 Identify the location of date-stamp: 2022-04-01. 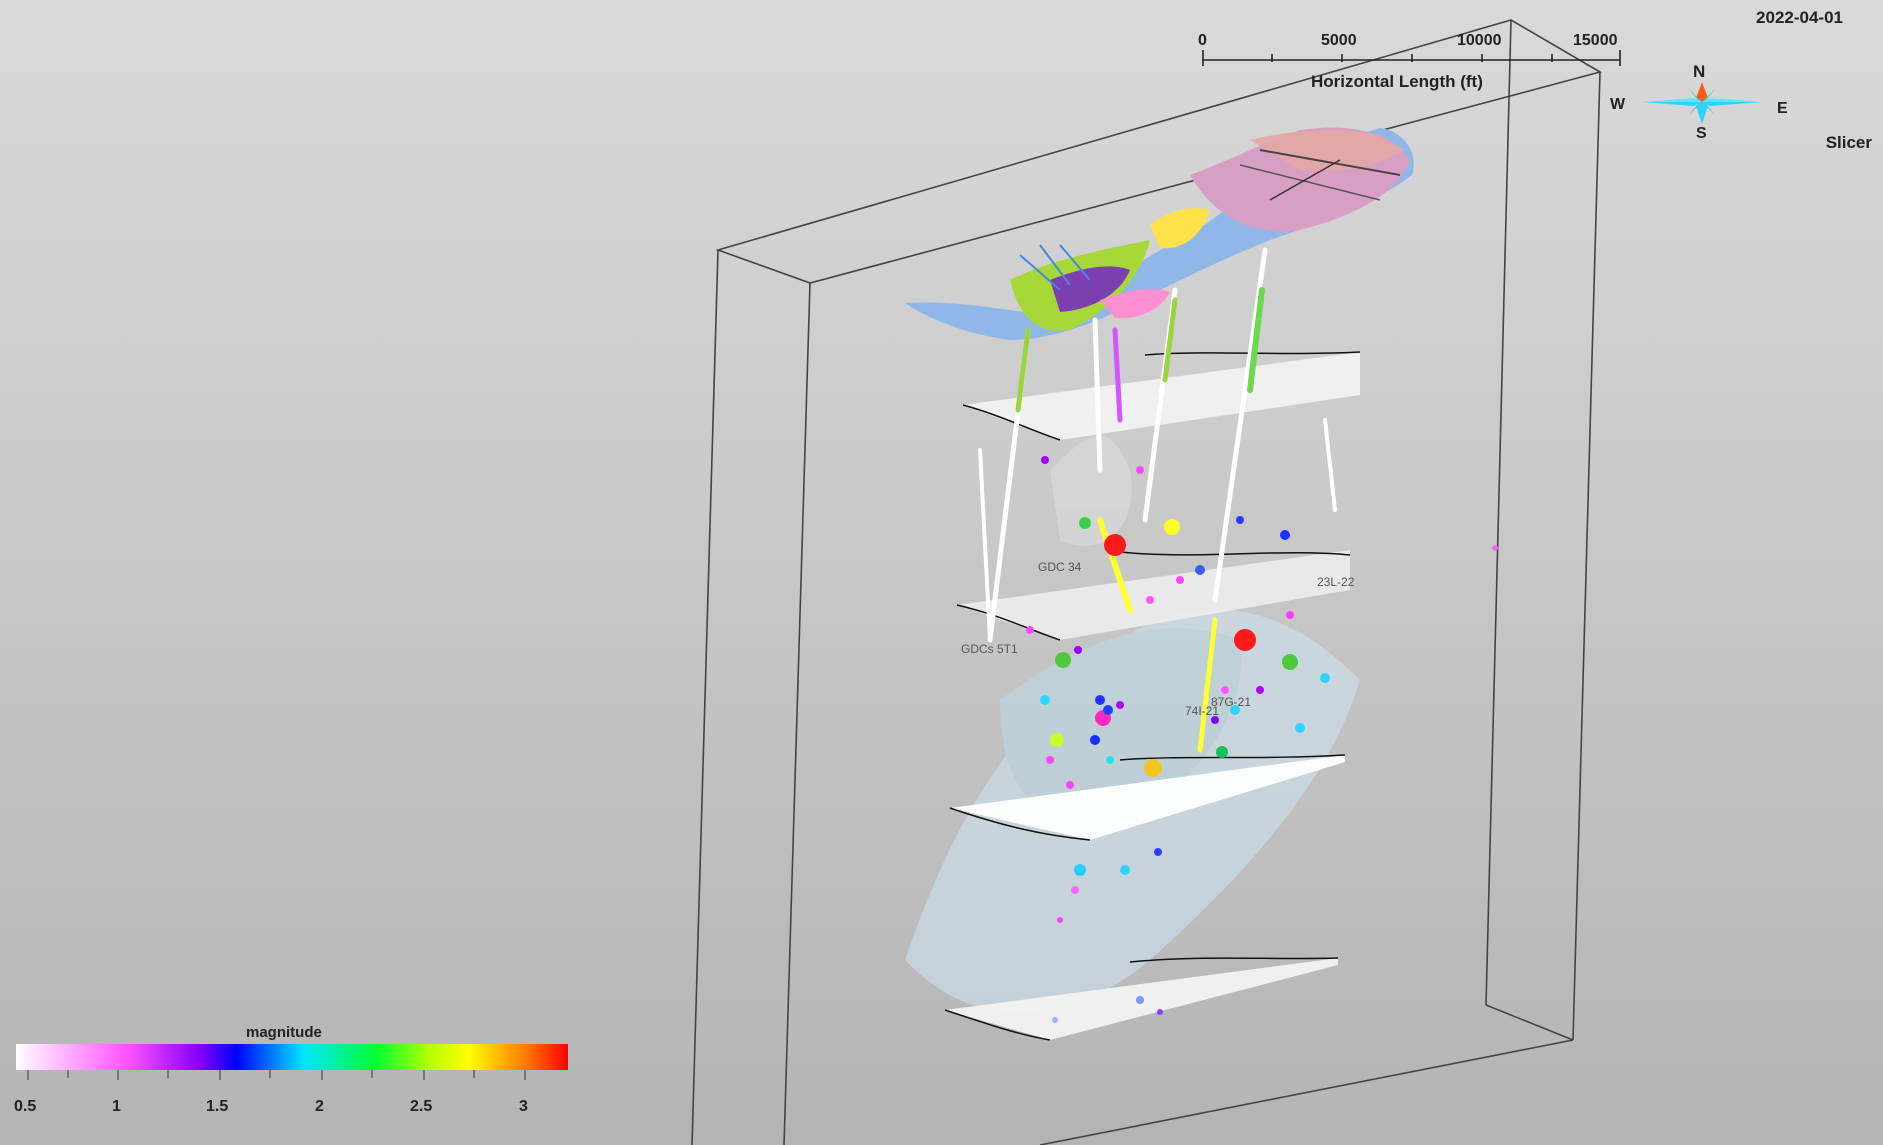
(1799, 17).